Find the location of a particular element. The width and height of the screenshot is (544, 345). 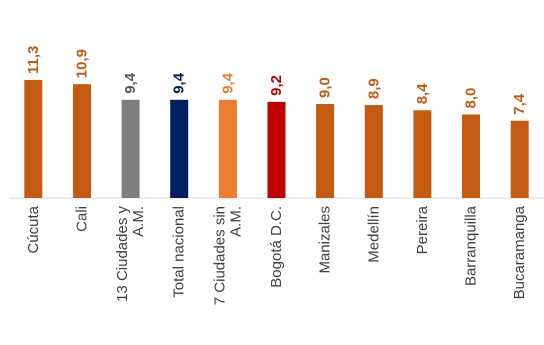

category-tick-label: Bogotá D.C. is located at coordinates (276, 247).